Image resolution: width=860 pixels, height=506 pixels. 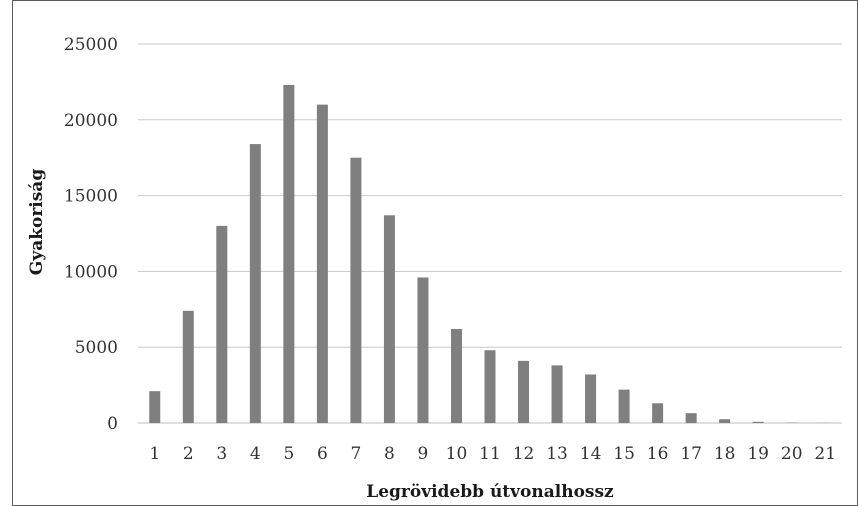 I want to click on x-tick-label: 16, so click(x=658, y=454).